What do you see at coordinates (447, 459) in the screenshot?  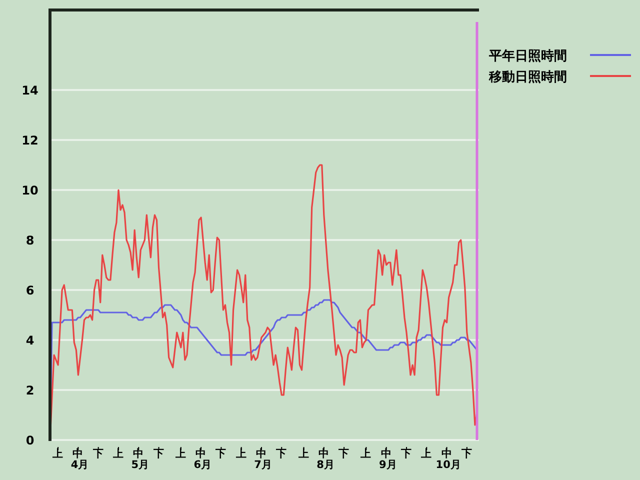 I see `x-tick-label: 中 10月` at bounding box center [447, 459].